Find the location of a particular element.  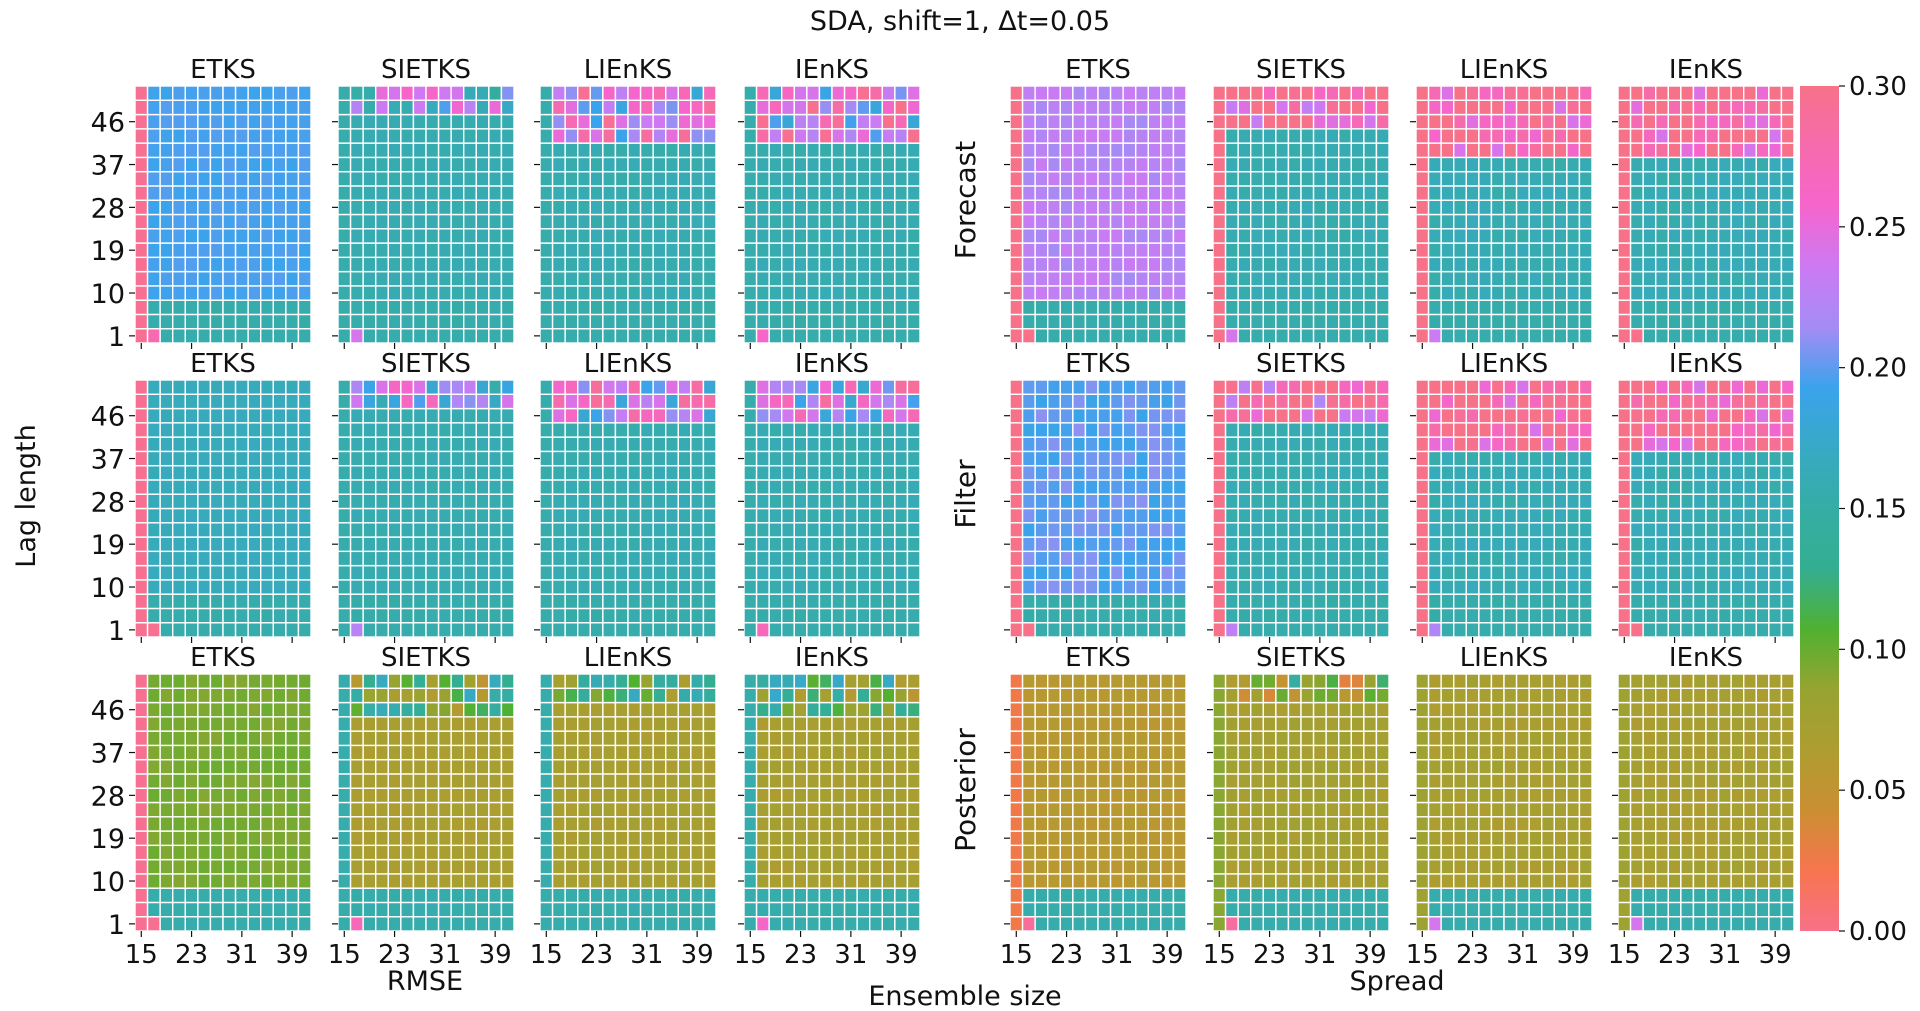

y-tick-label: 37 is located at coordinates (108, 754).